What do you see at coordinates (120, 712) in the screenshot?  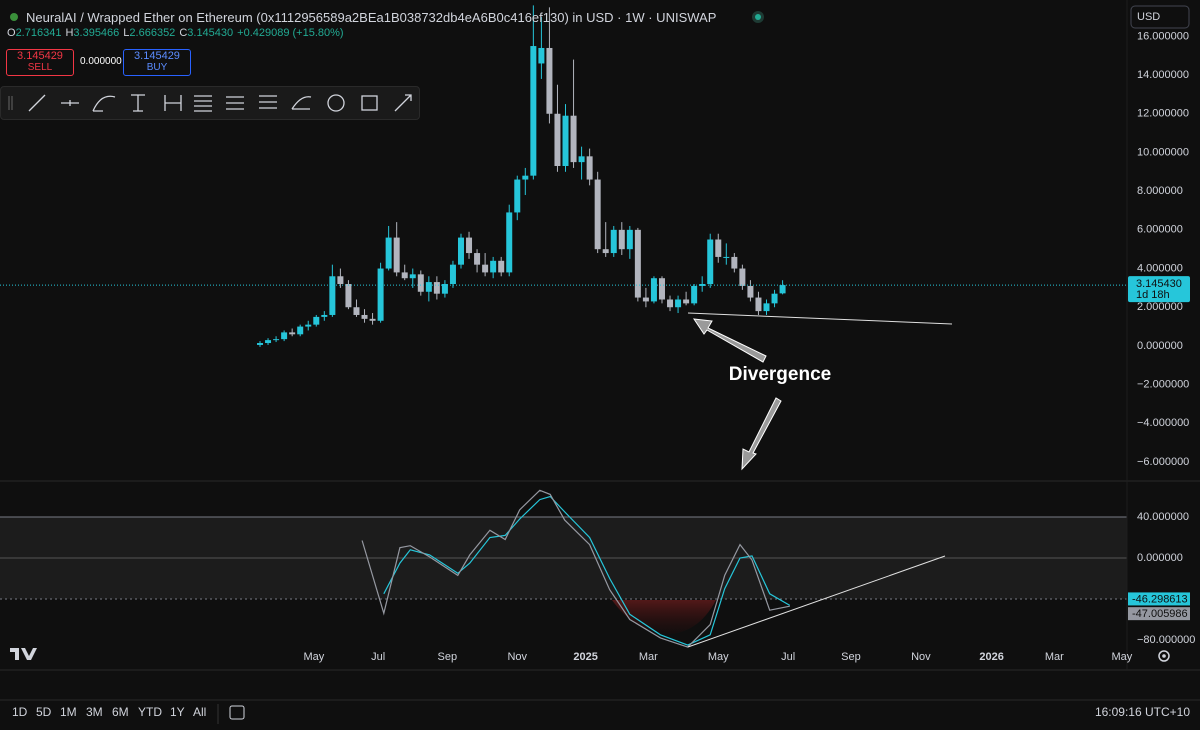 I see `range-button: 6M` at bounding box center [120, 712].